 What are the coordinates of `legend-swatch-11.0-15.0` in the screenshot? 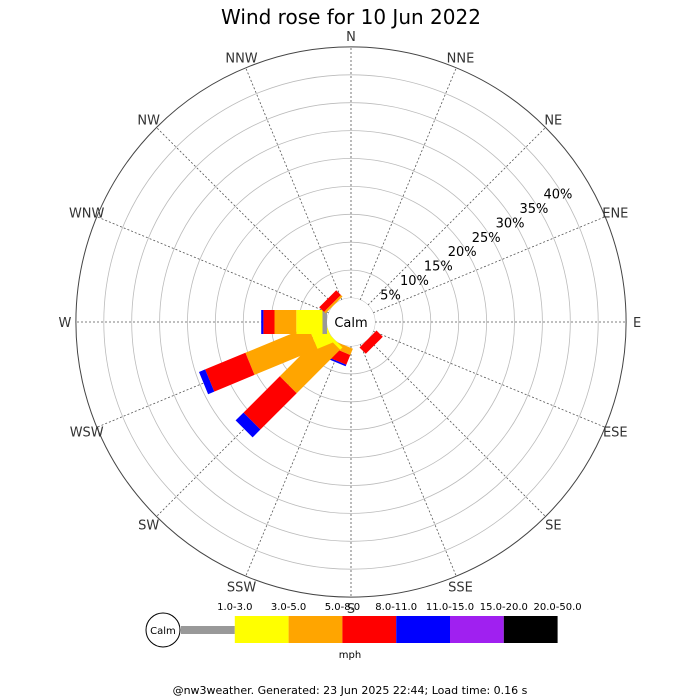 It's located at (423, 629).